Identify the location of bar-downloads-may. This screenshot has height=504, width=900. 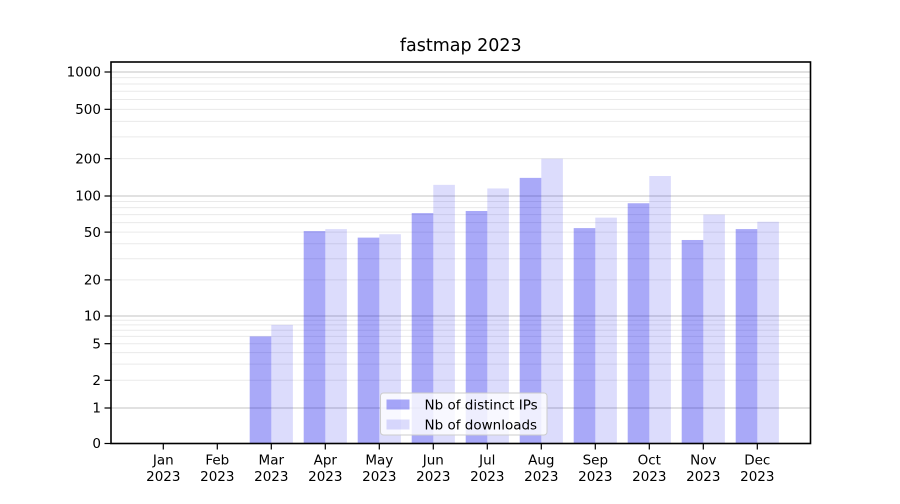
(390, 339).